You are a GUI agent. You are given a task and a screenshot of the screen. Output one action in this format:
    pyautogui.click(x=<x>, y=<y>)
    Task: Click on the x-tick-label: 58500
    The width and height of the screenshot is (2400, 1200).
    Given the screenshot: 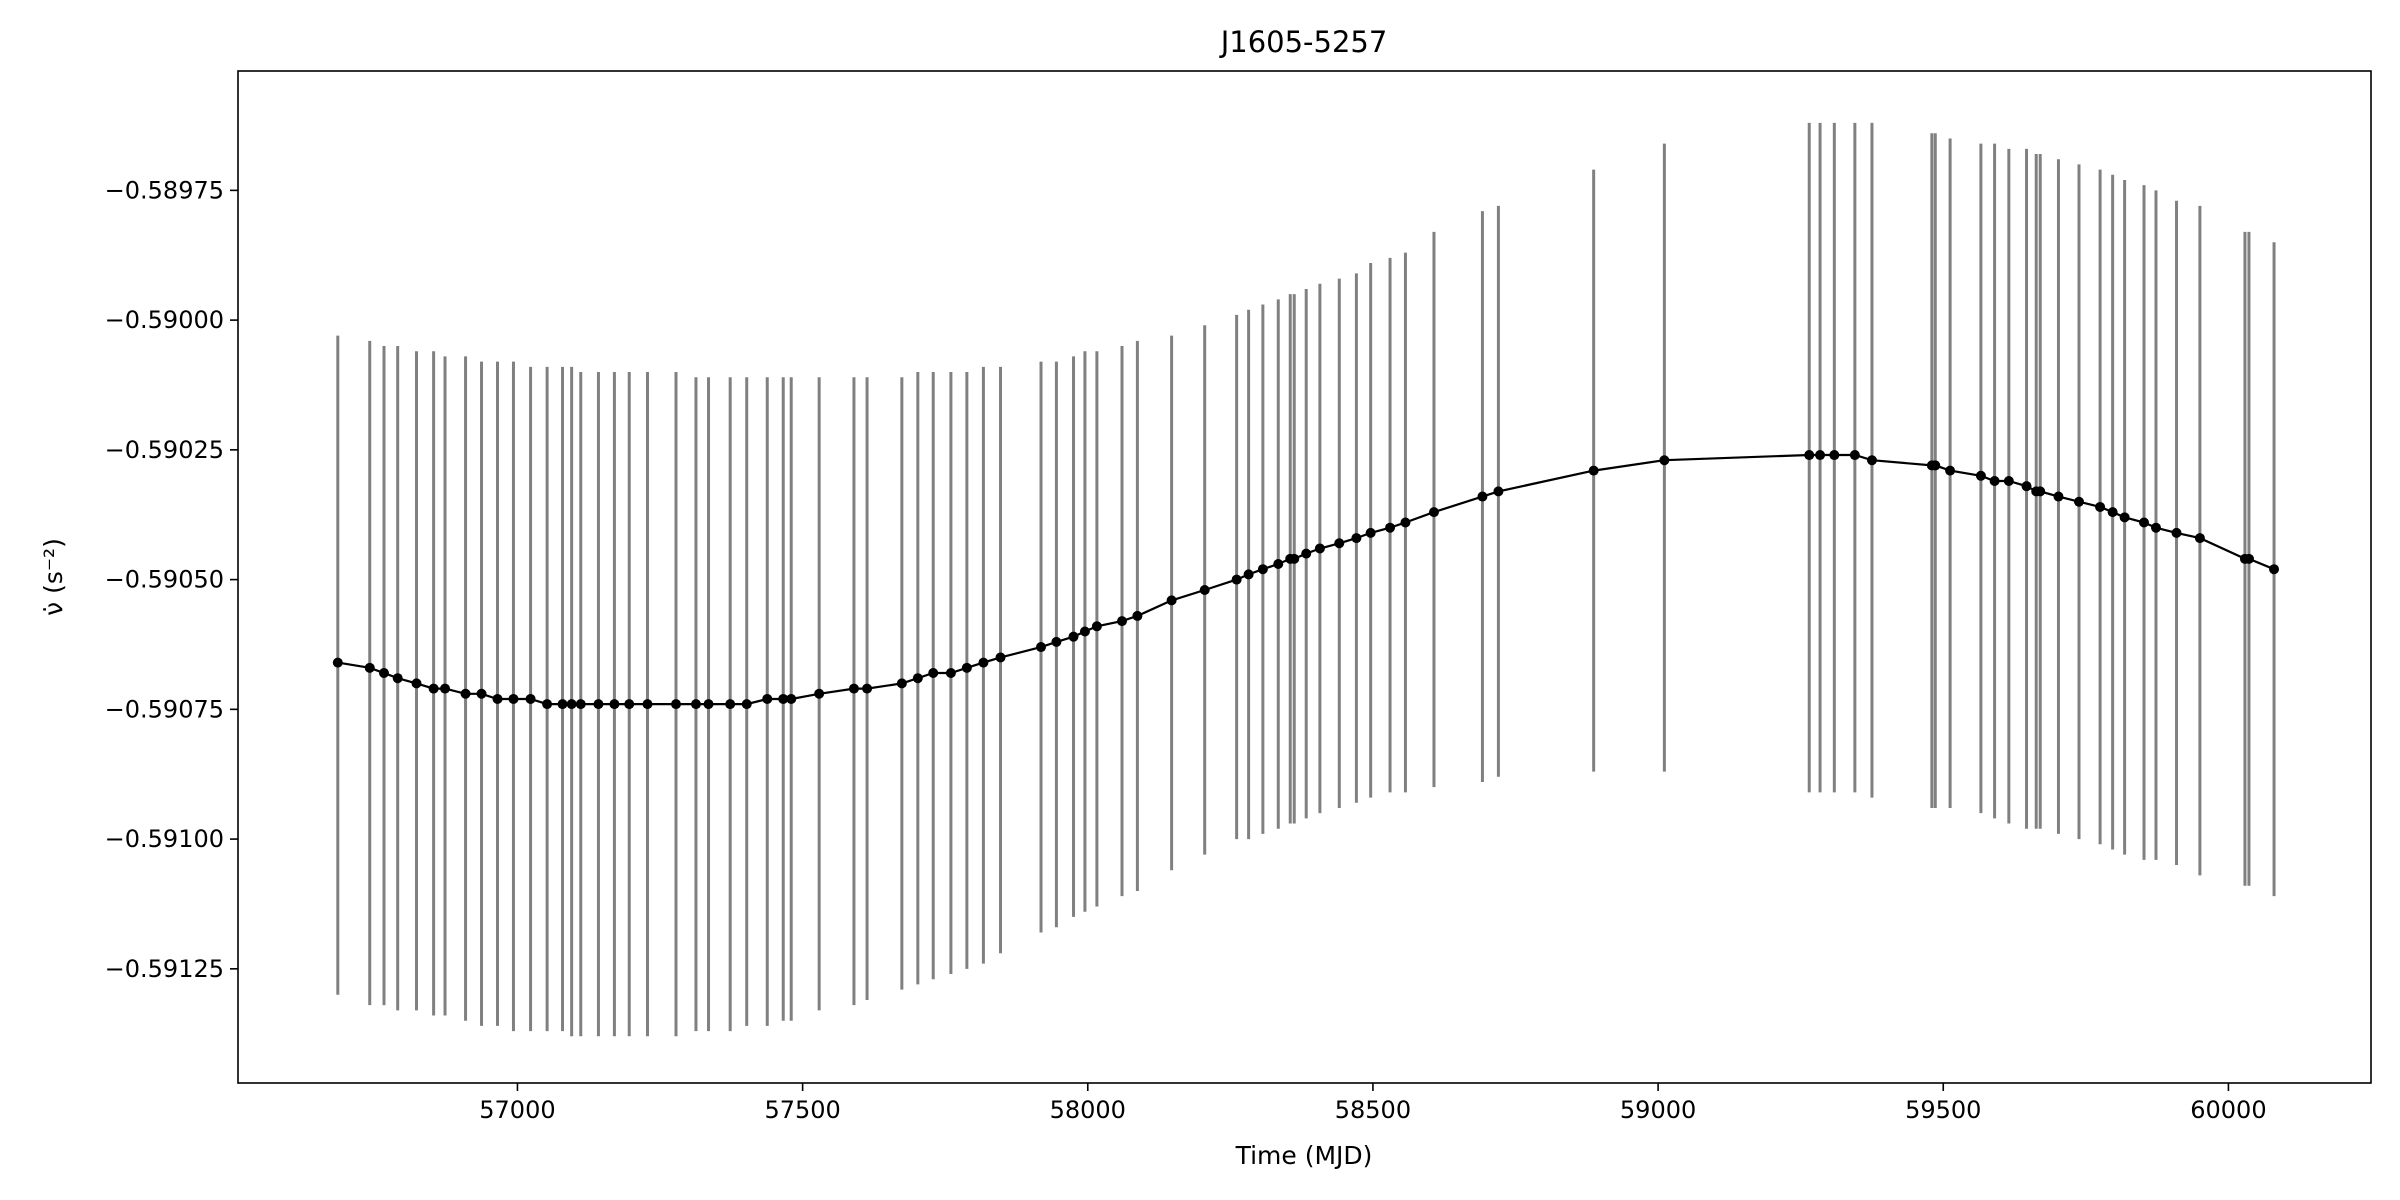 What is the action you would take?
    pyautogui.click(x=1373, y=1110)
    